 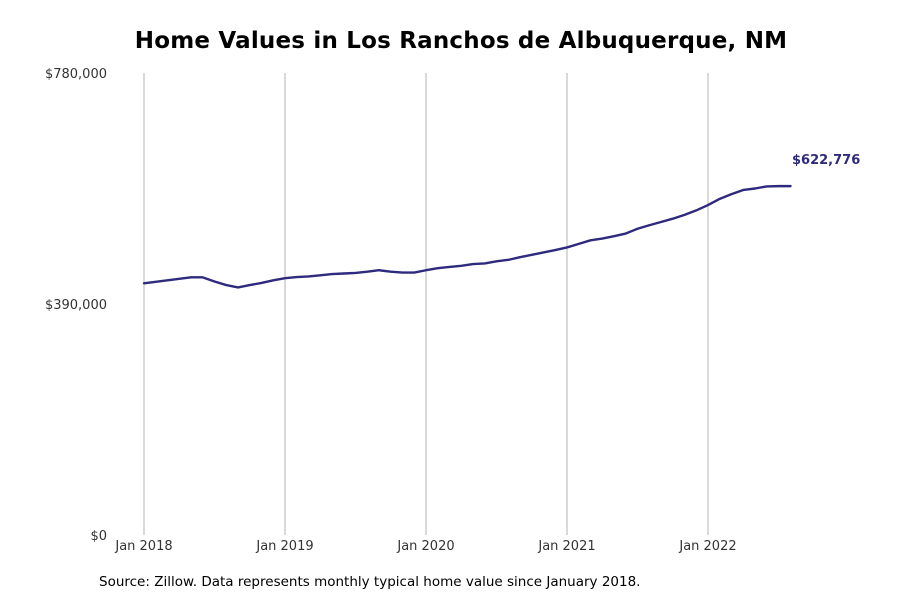 I want to click on y-tick-label: $780,000, so click(x=76, y=74).